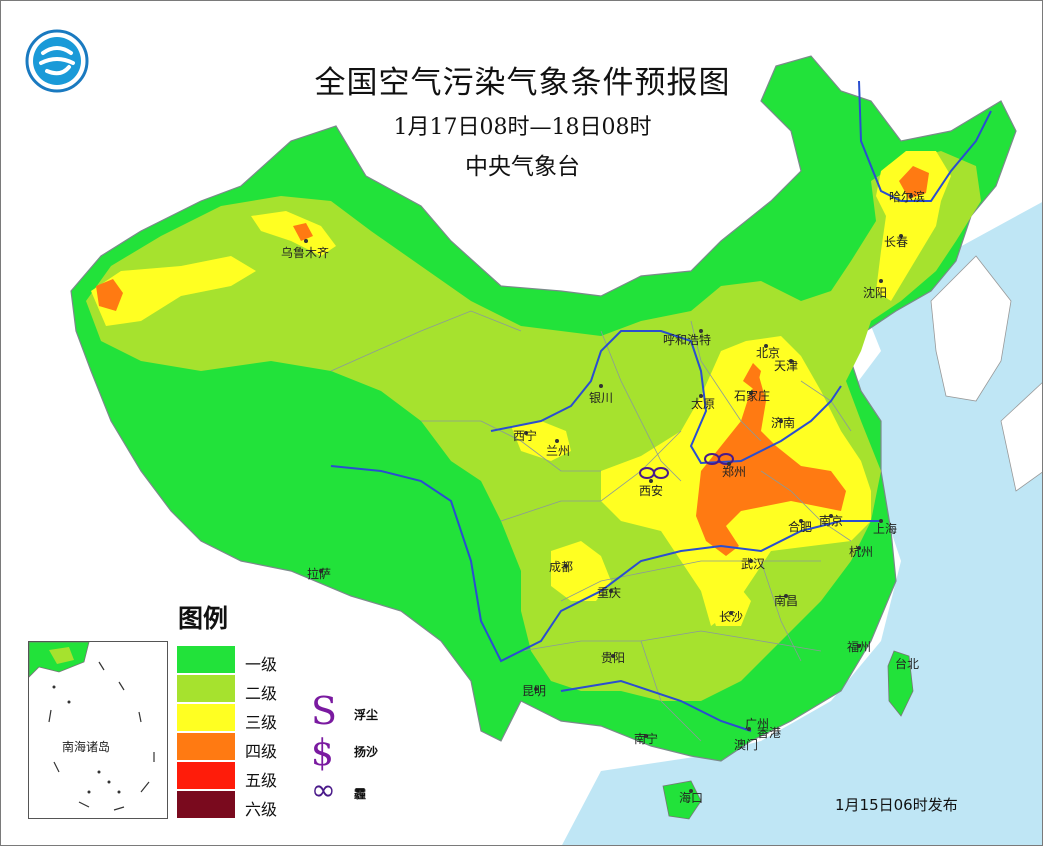  What do you see at coordinates (771, 466) in the screenshot?
I see `zone-level4-central` at bounding box center [771, 466].